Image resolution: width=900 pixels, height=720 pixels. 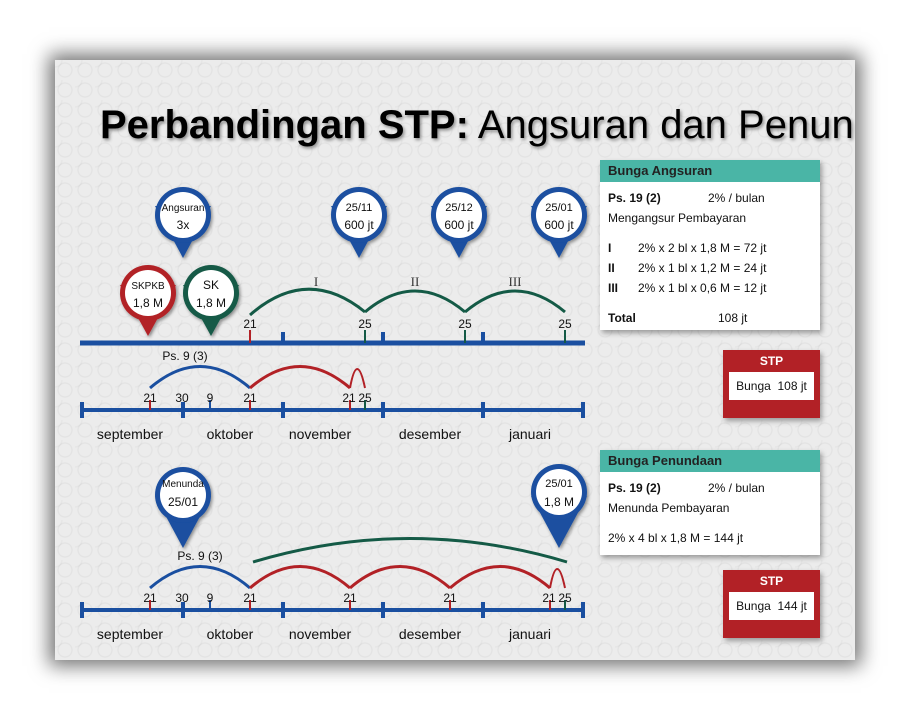 What do you see at coordinates (349, 398) in the screenshot?
I see `mid-label-21c: 21` at bounding box center [349, 398].